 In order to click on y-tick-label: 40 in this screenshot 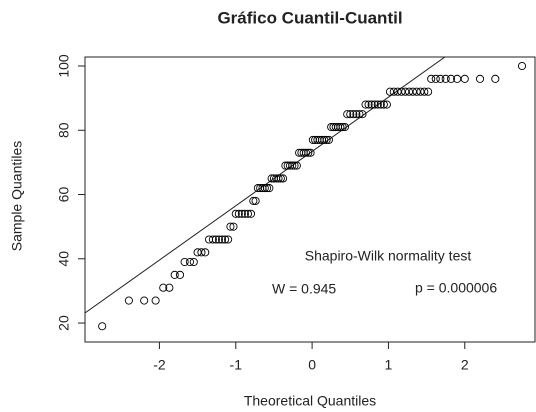, I will do `click(64, 259)`.